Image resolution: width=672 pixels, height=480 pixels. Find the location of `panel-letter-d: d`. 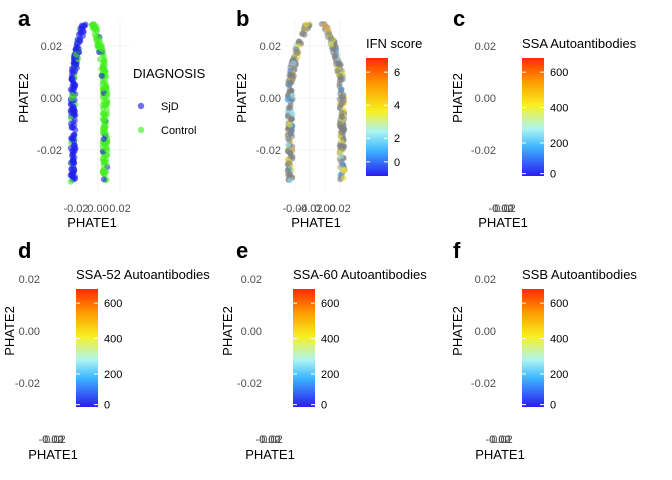

panel-letter-d: d is located at coordinates (24, 250).